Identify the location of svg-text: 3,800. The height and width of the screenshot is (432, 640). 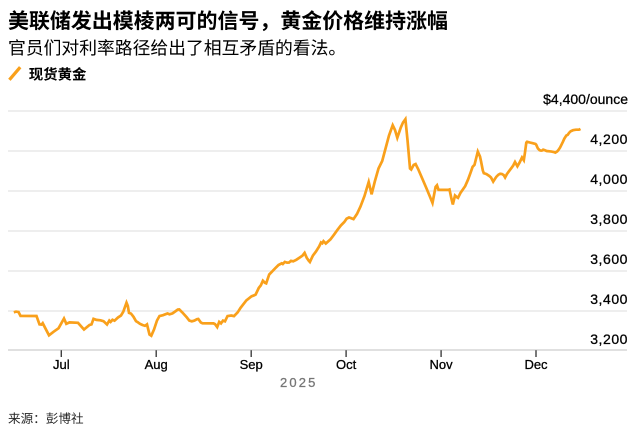
(609, 219).